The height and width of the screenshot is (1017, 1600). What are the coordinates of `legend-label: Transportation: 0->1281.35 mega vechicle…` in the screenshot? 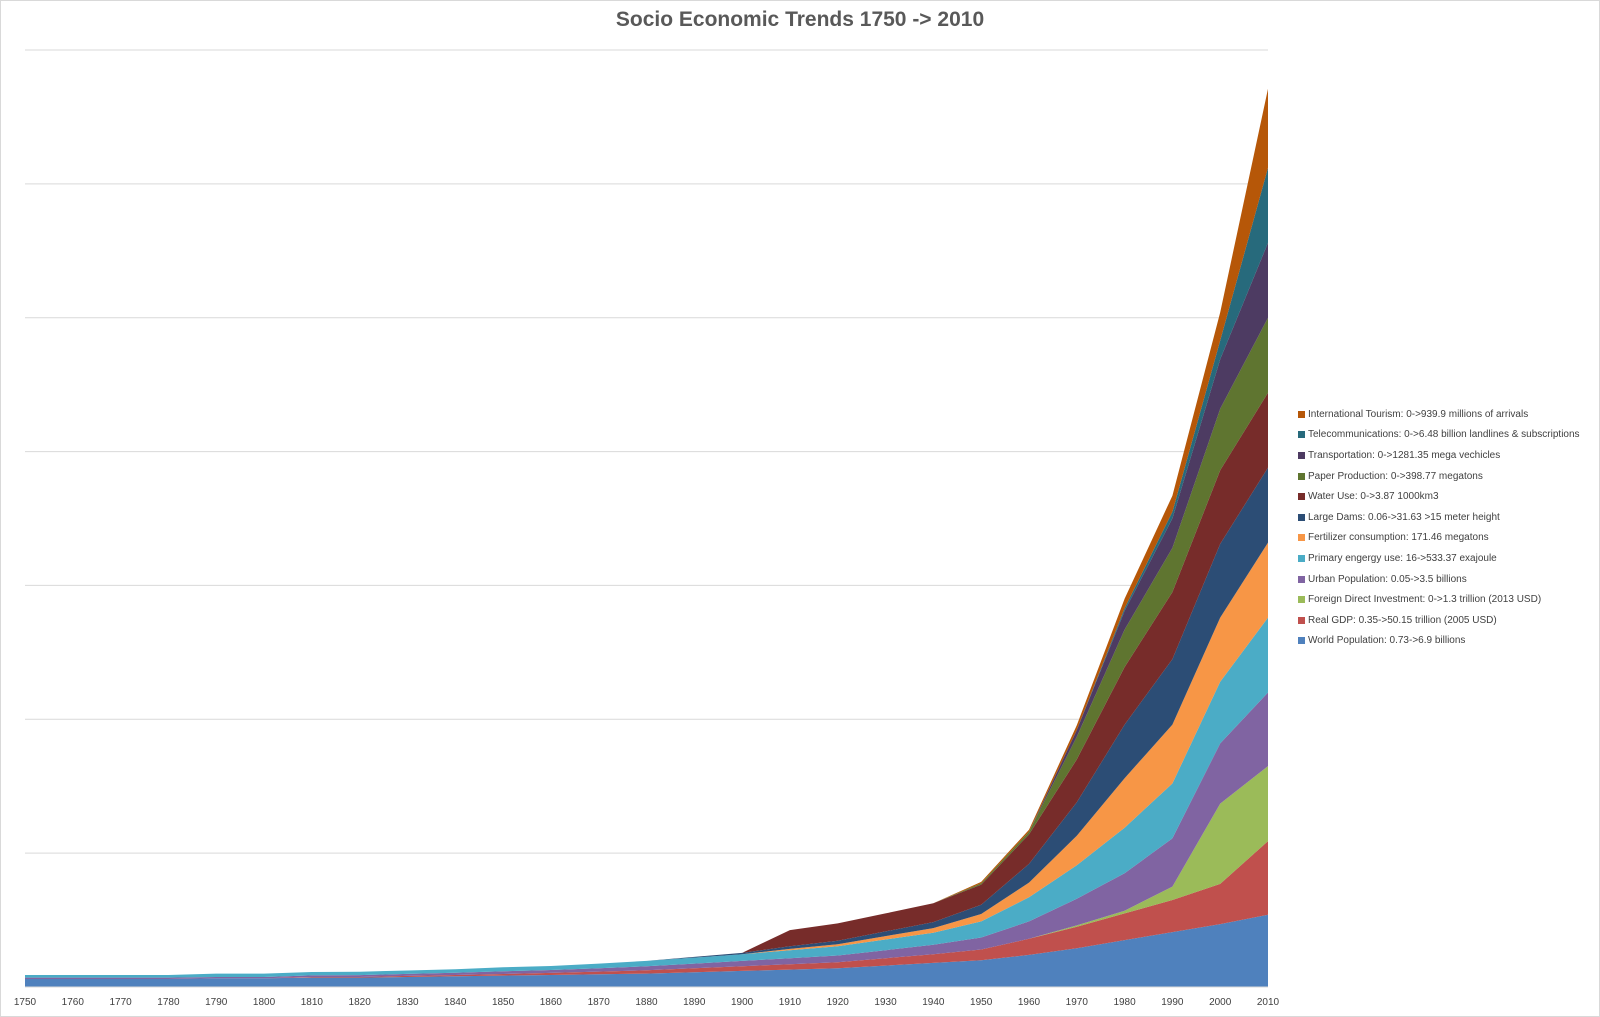 It's located at (1404, 455).